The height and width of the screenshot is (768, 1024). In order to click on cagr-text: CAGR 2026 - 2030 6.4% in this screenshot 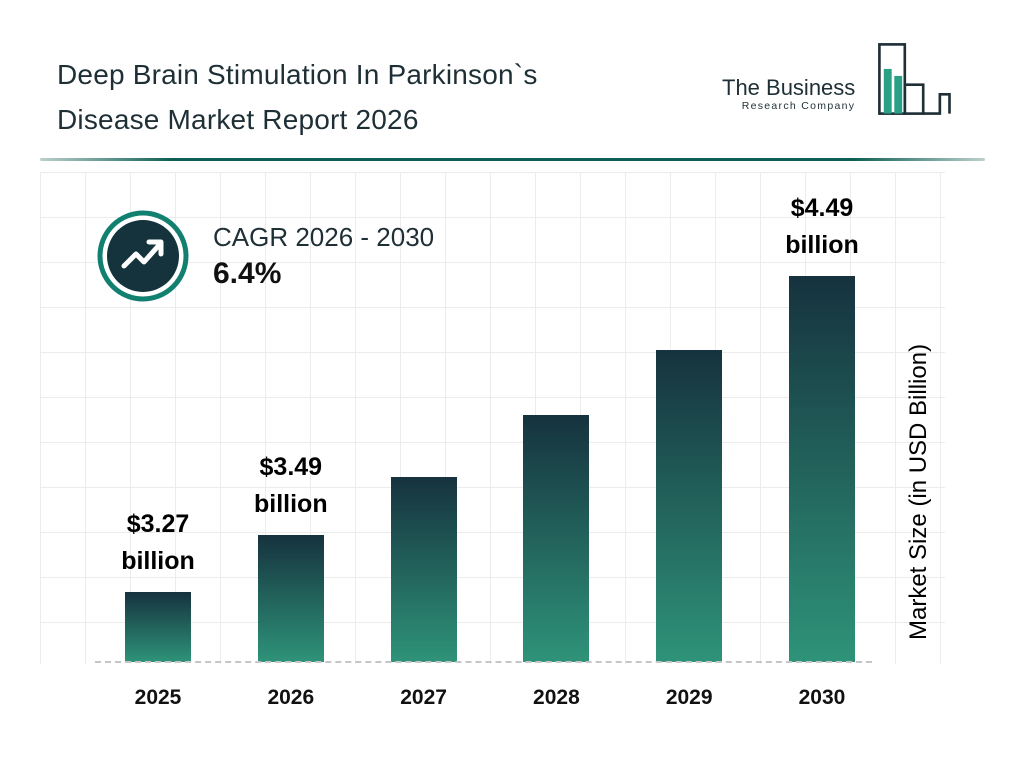, I will do `click(323, 252)`.